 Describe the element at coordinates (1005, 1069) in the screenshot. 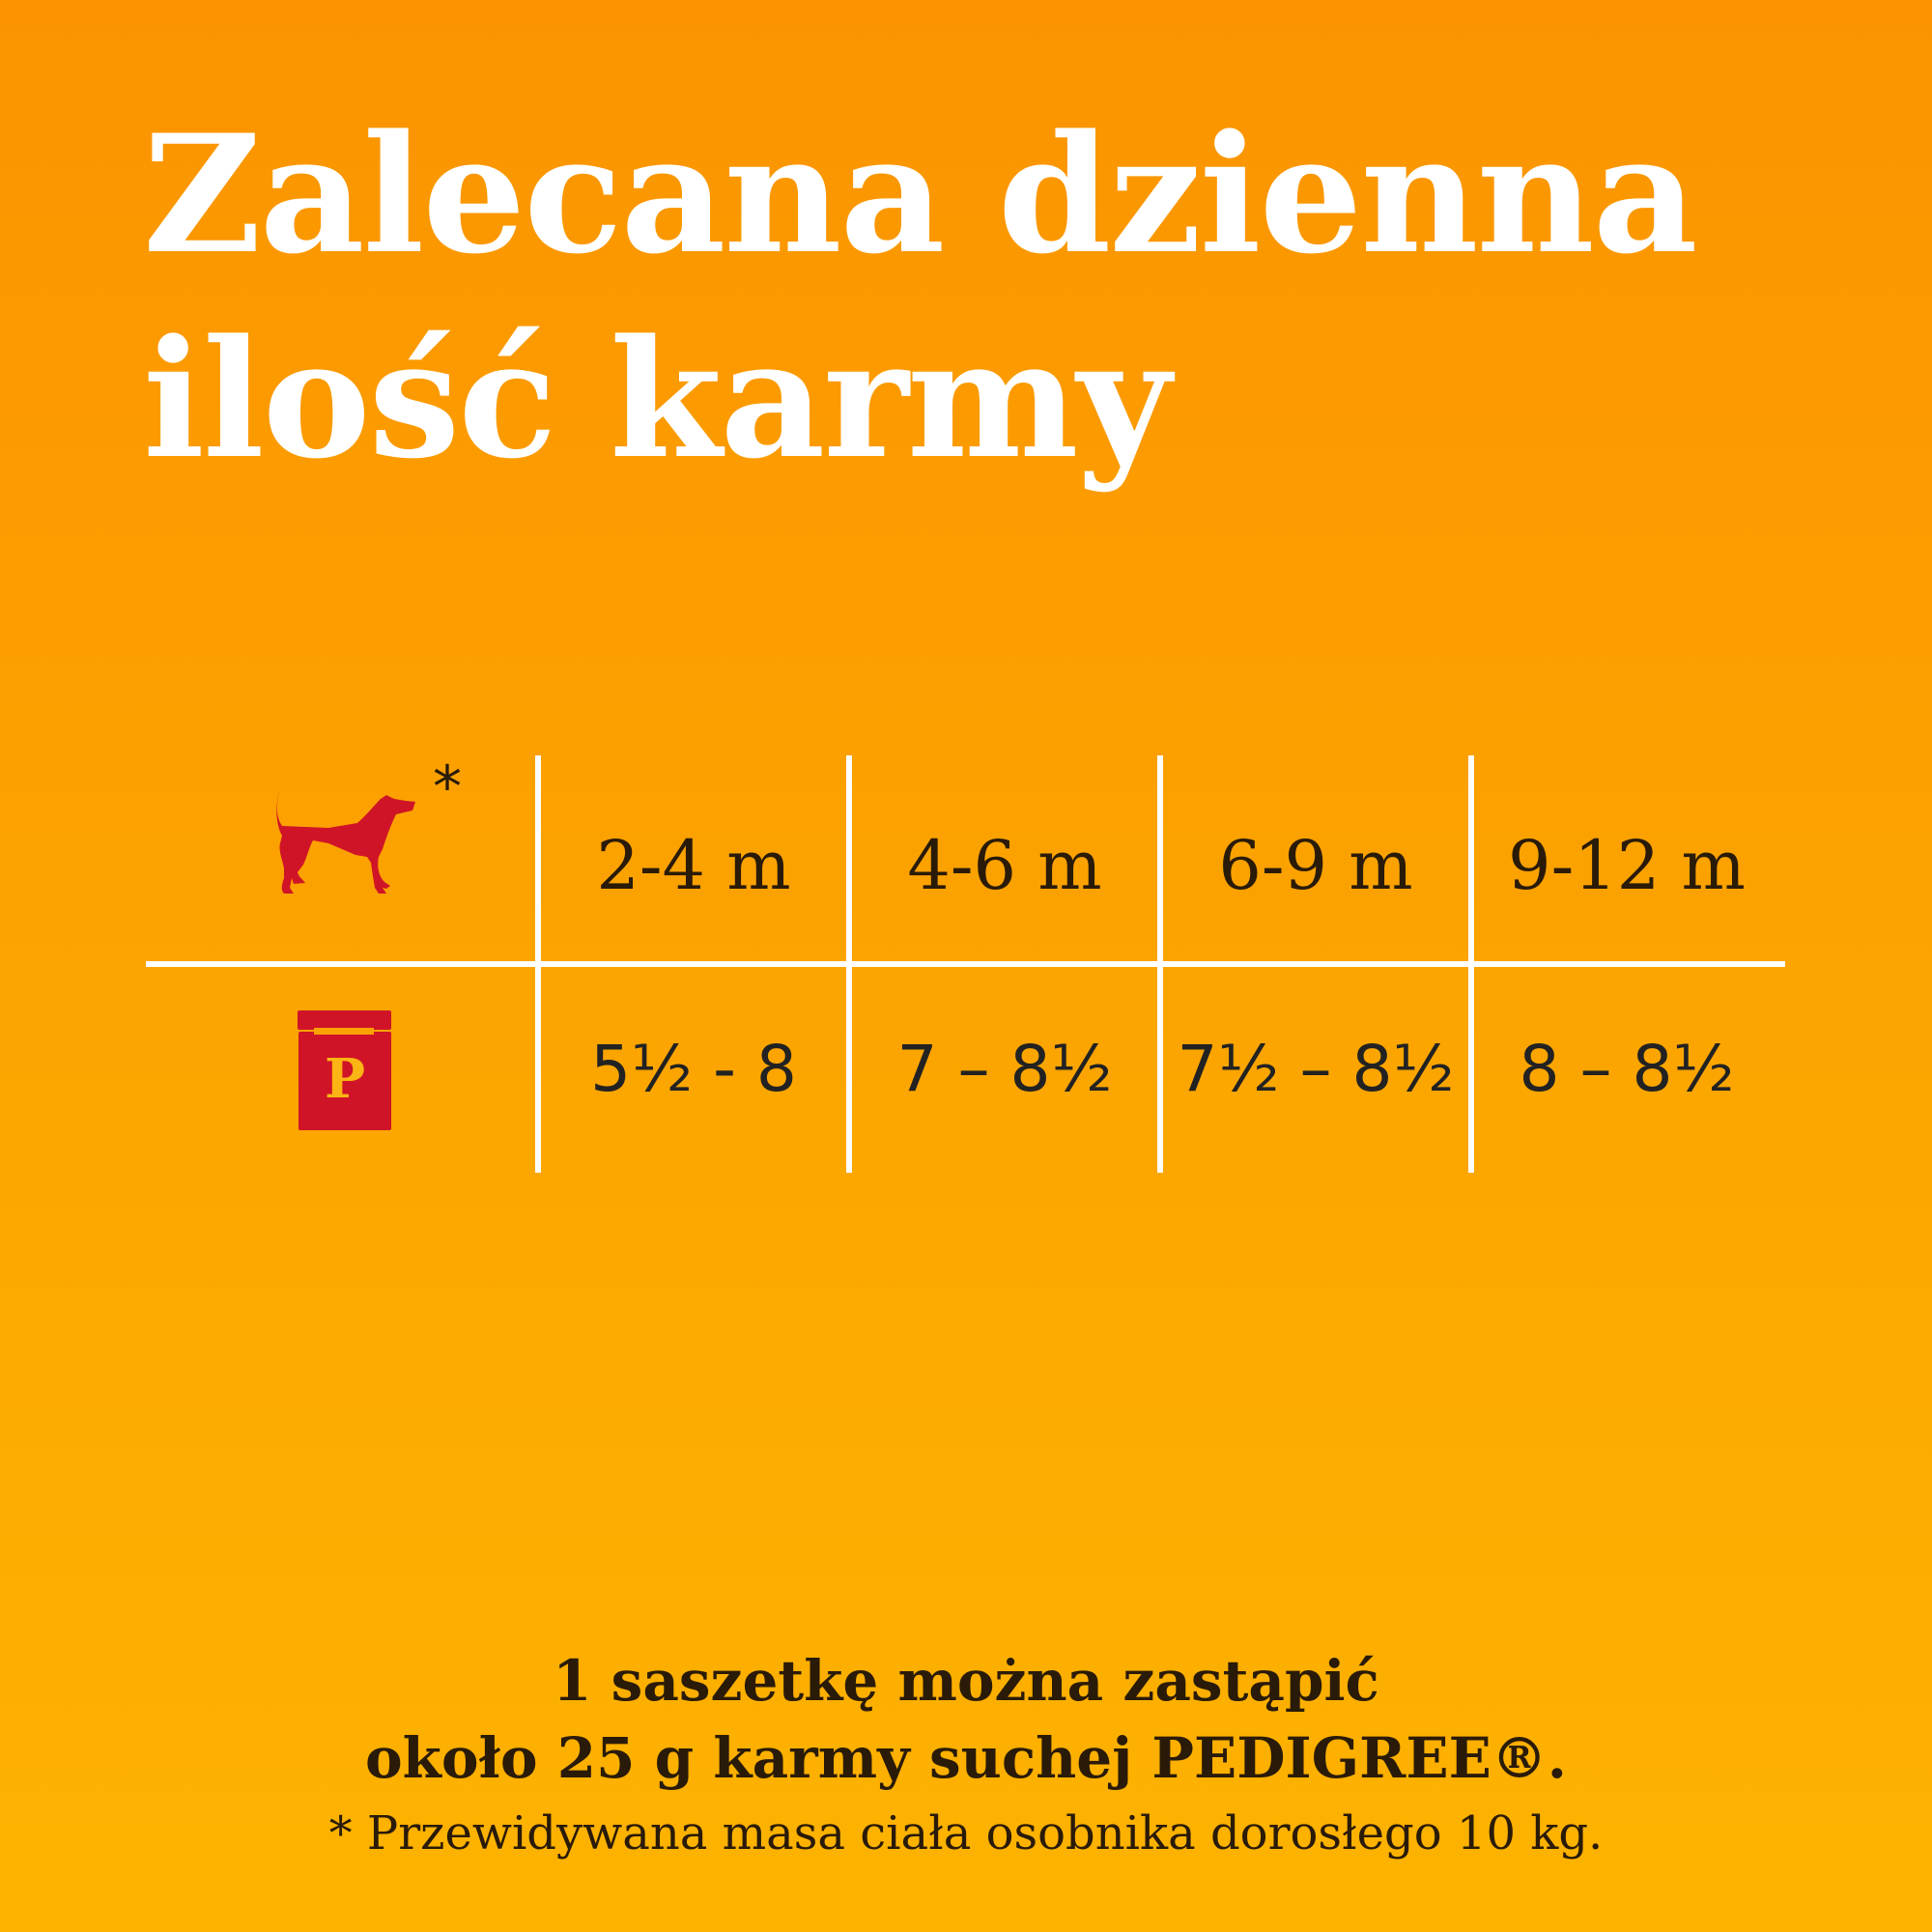

I see `pouch-count: 7 – 8½` at that location.